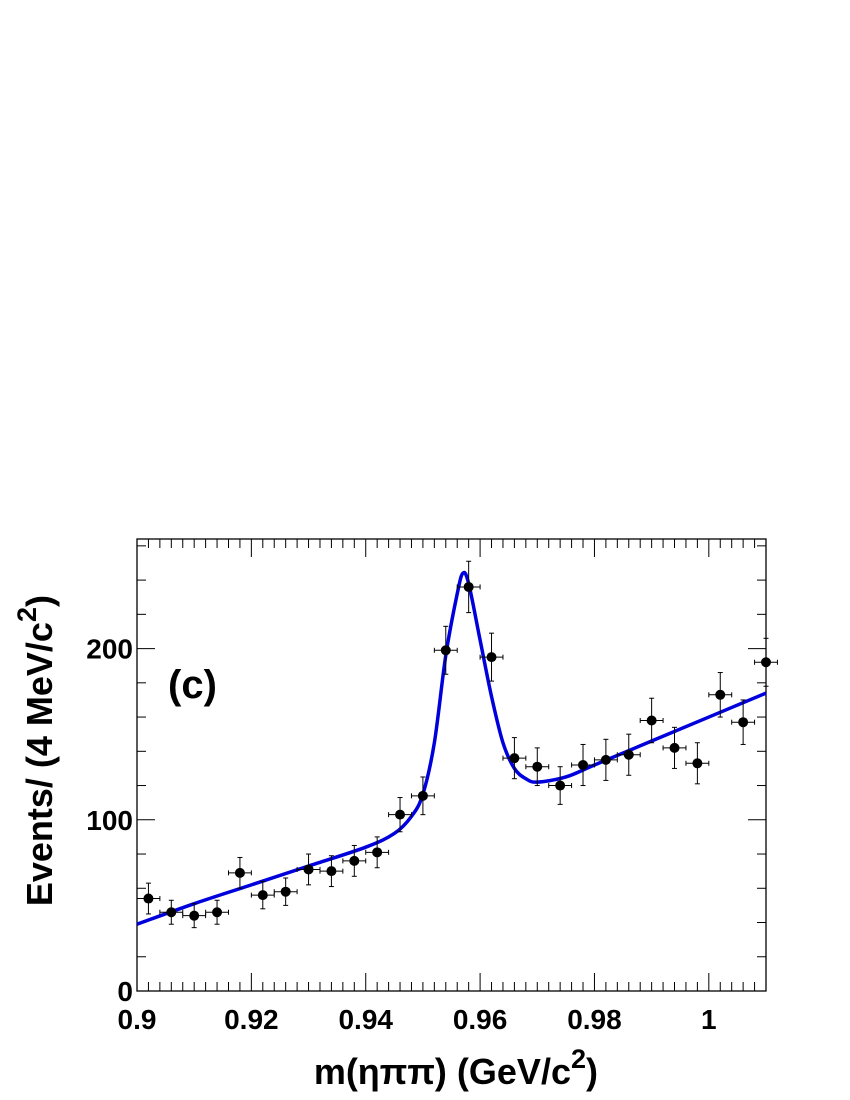  I want to click on x-axis-title: m(ηππ) (GeV/c2), so click(456, 1068).